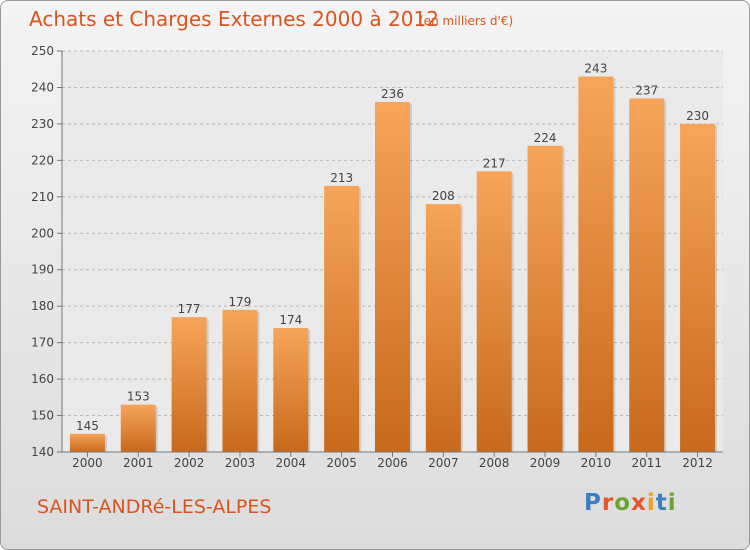 This screenshot has height=550, width=750. Describe the element at coordinates (154, 507) in the screenshot. I see `place-name: SAINT-ANDRé-LES-ALPES` at that location.